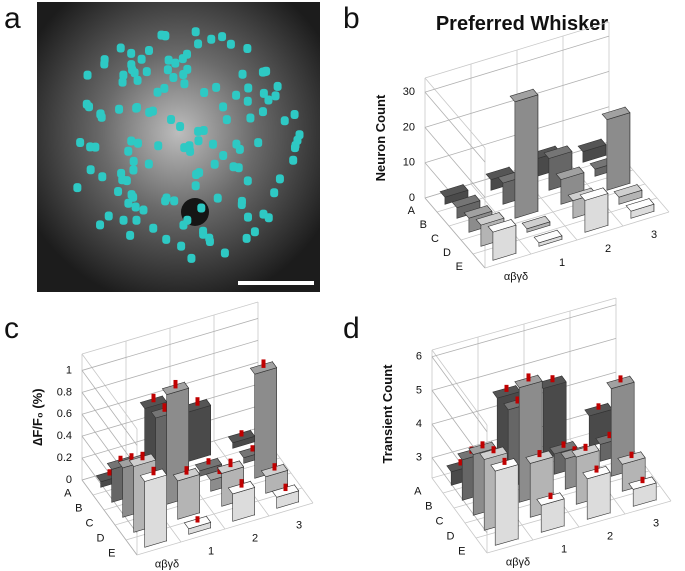  What do you see at coordinates (64, 392) in the screenshot?
I see `y-tick-label: 0.8` at bounding box center [64, 392].